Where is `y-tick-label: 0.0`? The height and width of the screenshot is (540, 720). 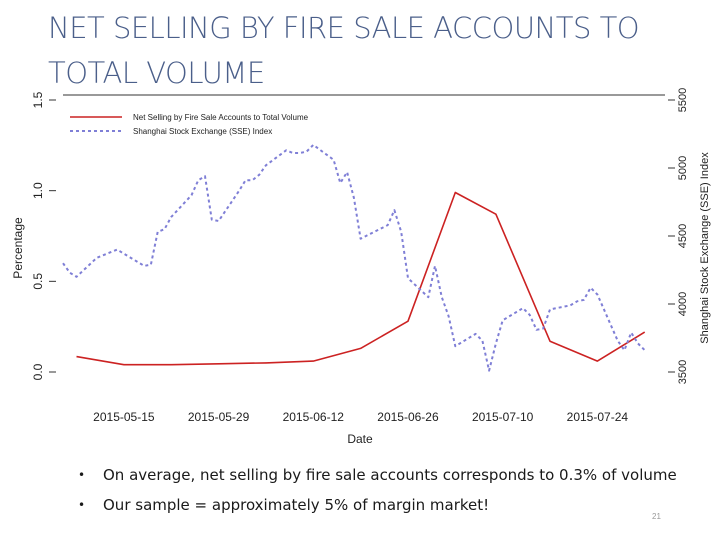 y-tick-label: 0.0 is located at coordinates (38, 371).